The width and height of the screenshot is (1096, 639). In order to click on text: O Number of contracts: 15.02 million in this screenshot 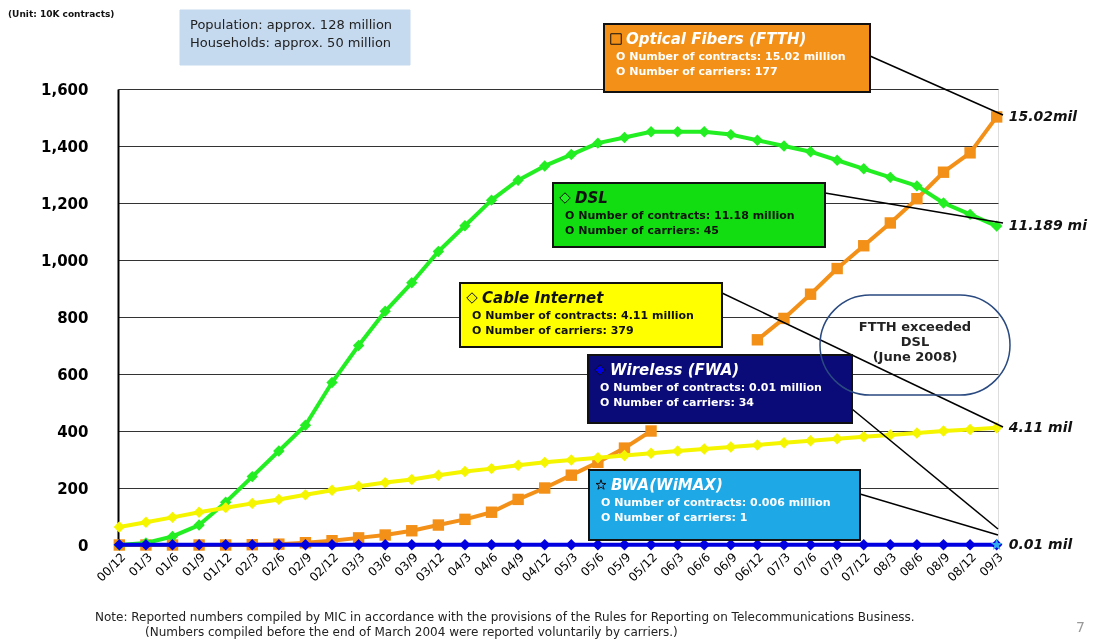, I will do `click(731, 56)`.